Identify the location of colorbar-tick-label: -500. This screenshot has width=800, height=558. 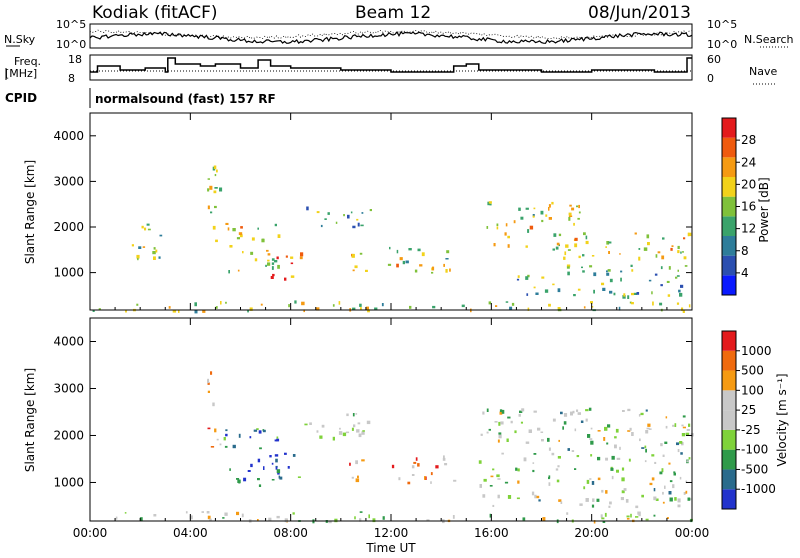
(754, 469).